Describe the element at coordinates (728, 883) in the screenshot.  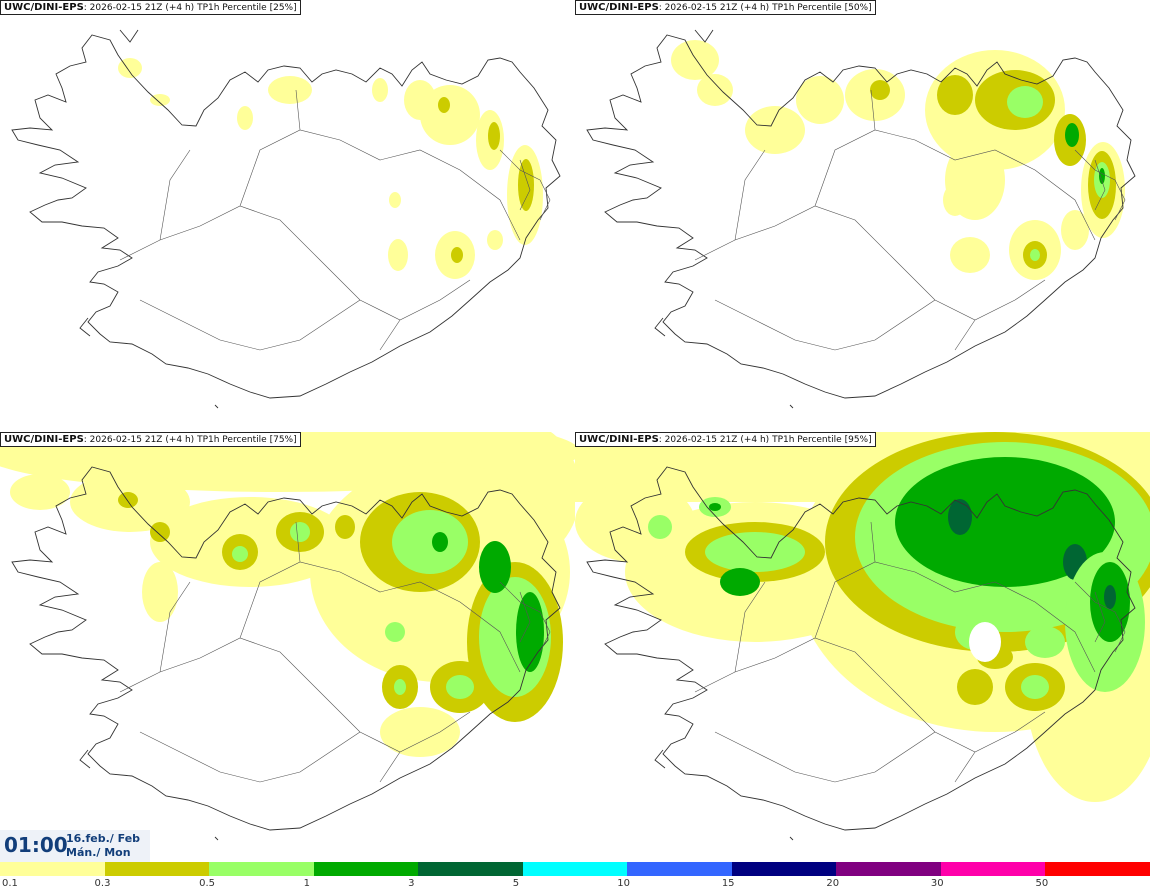
I see `legend-label: 15` at that location.